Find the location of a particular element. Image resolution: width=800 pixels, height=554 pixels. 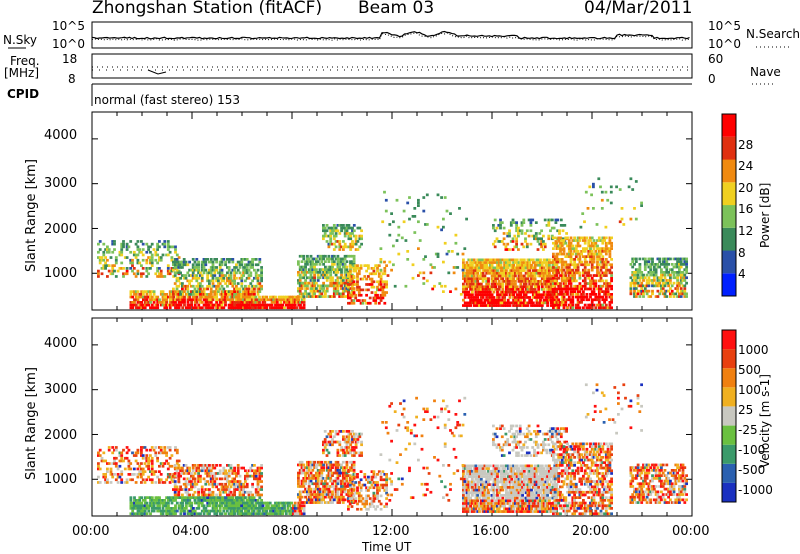

nsky-exp-high: 10^5 is located at coordinates (68, 26).